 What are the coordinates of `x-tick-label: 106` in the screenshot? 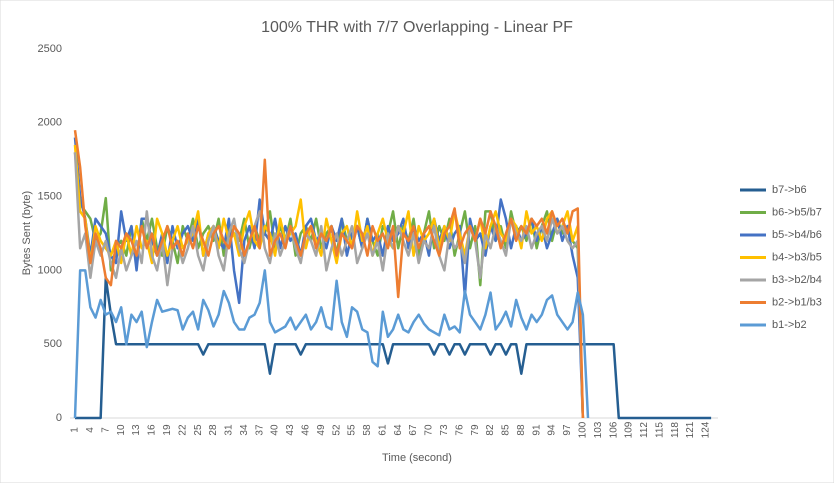 It's located at (613, 429).